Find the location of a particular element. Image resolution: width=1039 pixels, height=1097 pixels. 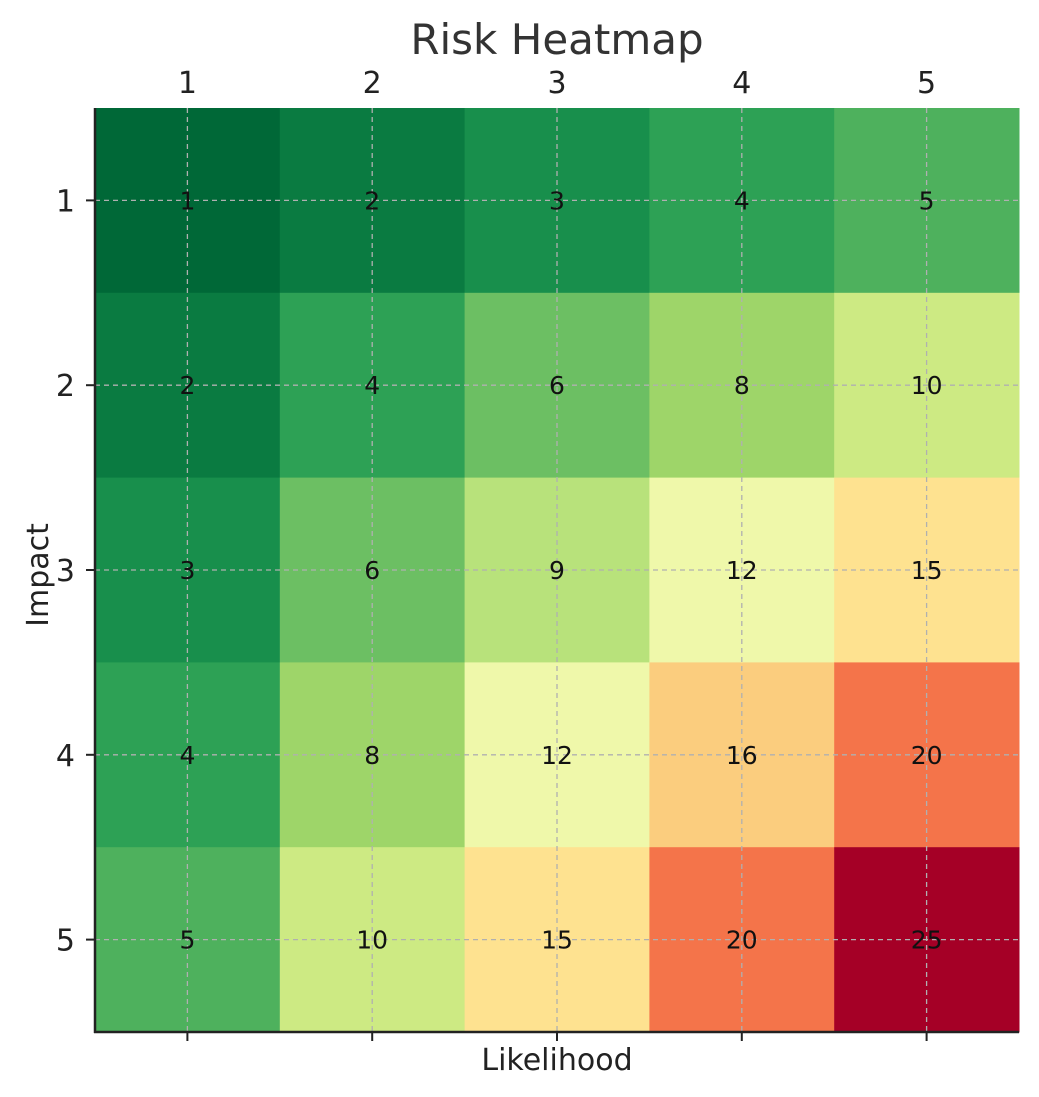

cell-value-label: 9 is located at coordinates (557, 570).